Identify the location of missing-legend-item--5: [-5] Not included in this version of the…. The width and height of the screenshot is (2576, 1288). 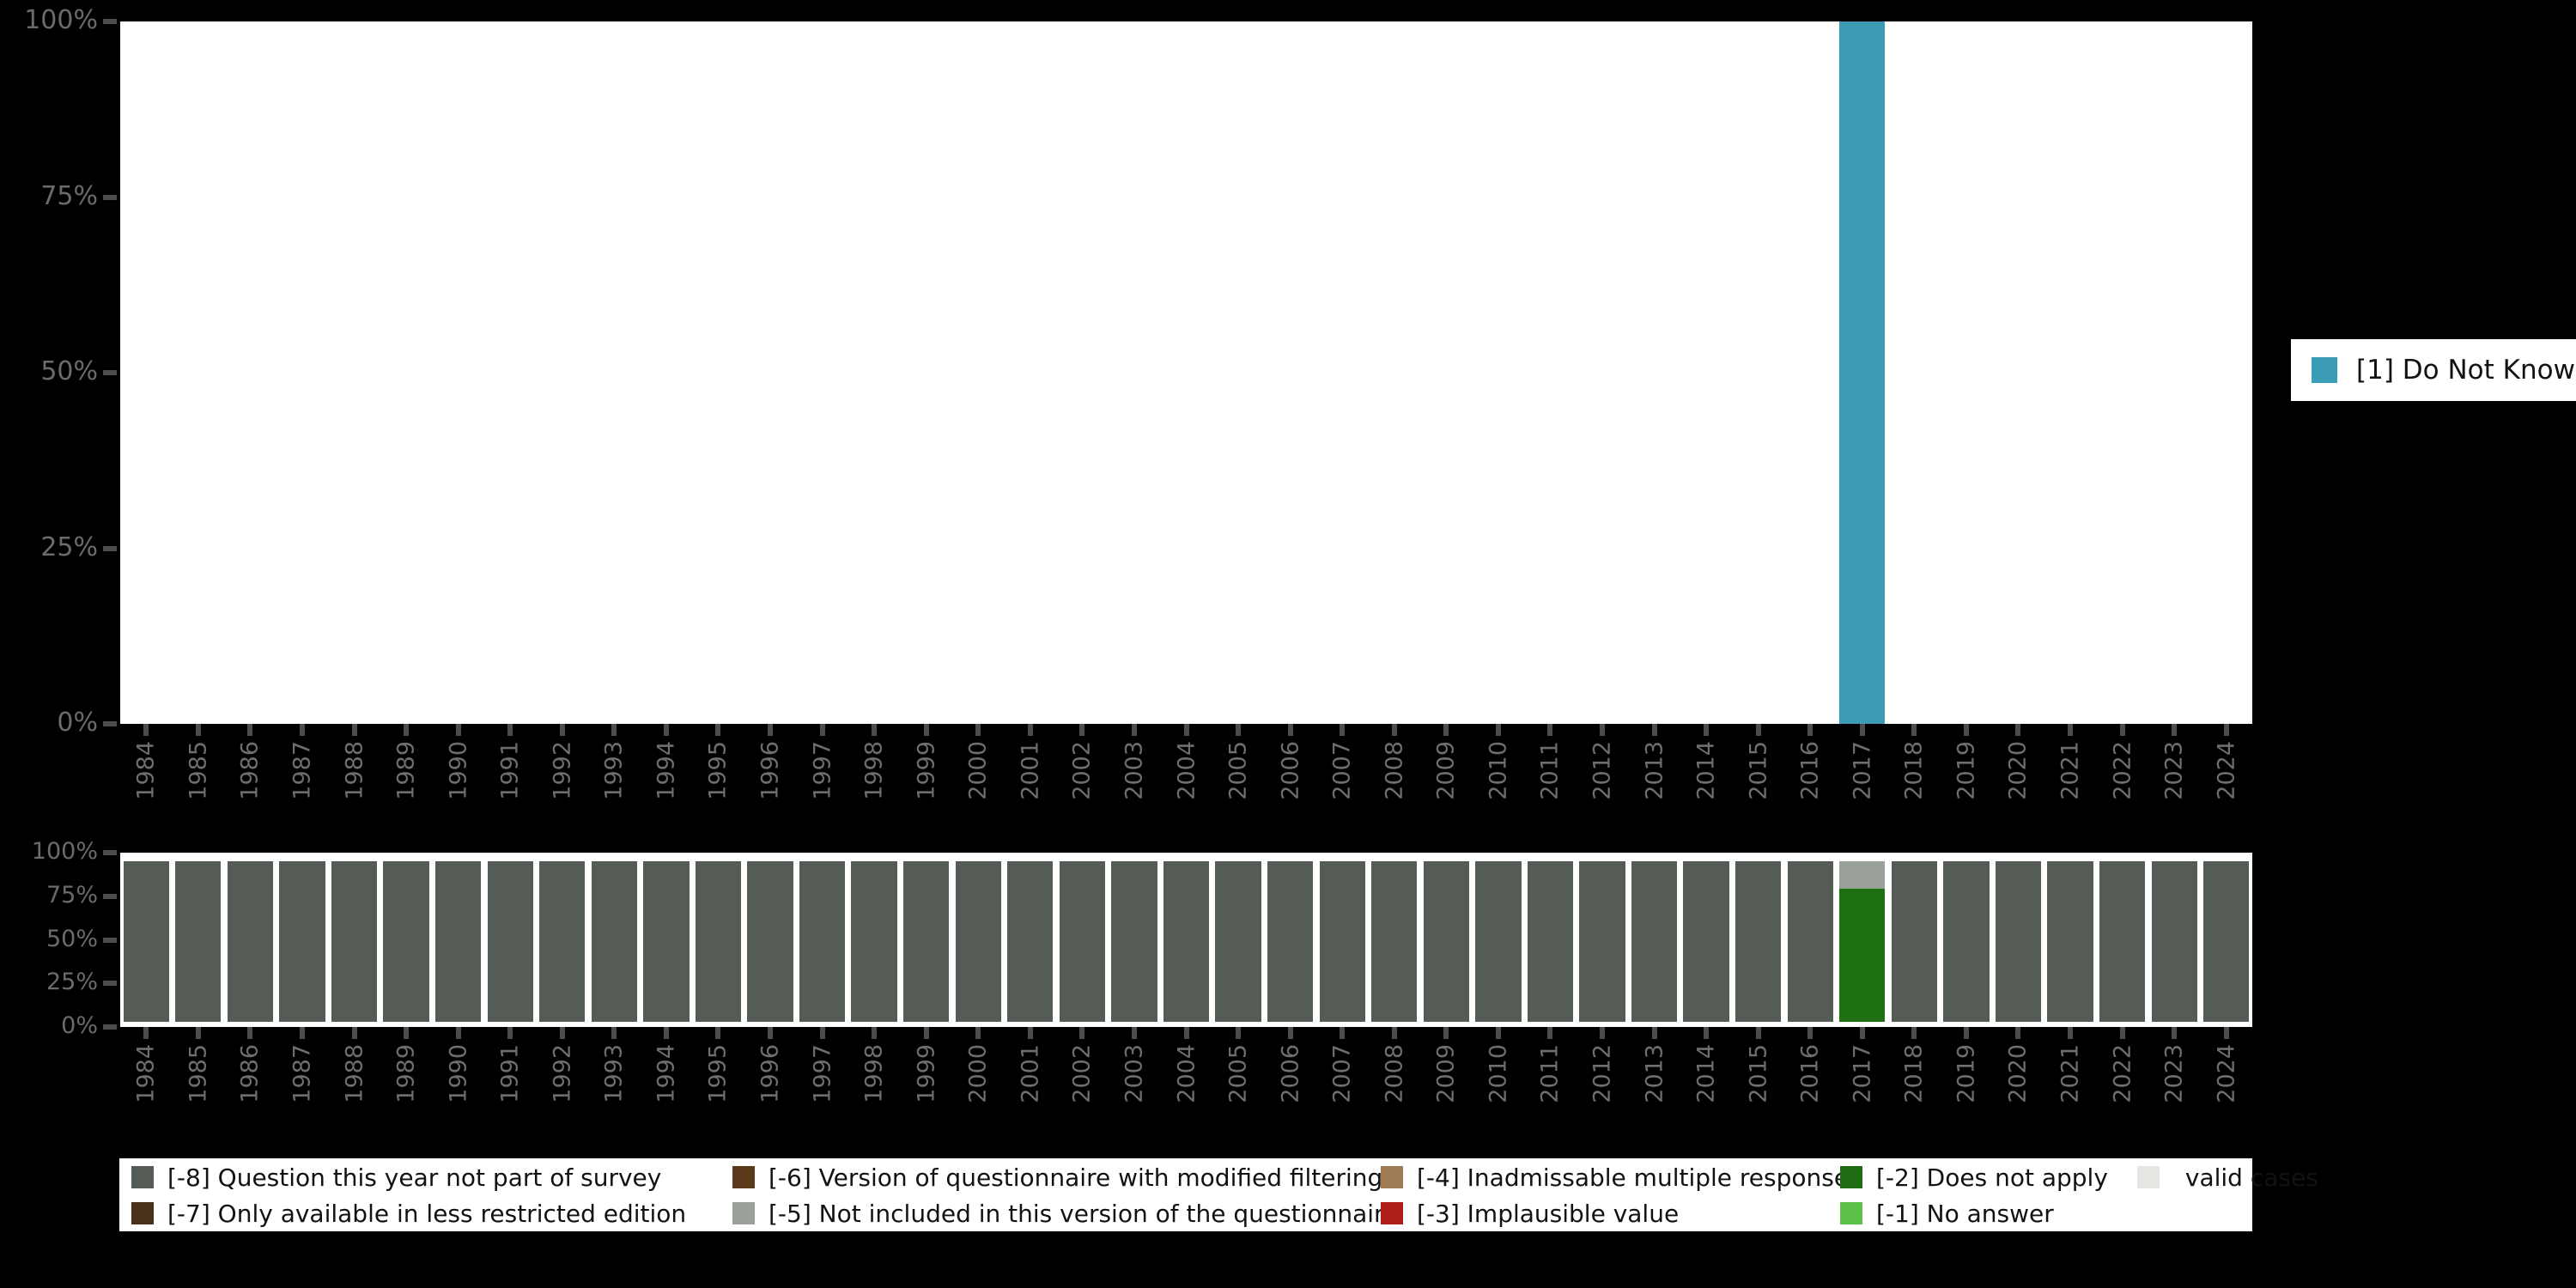
(1059, 1214).